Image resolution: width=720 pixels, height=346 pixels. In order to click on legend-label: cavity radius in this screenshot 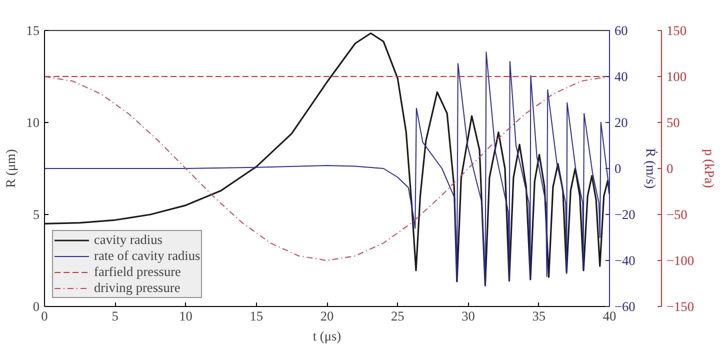, I will do `click(128, 240)`.